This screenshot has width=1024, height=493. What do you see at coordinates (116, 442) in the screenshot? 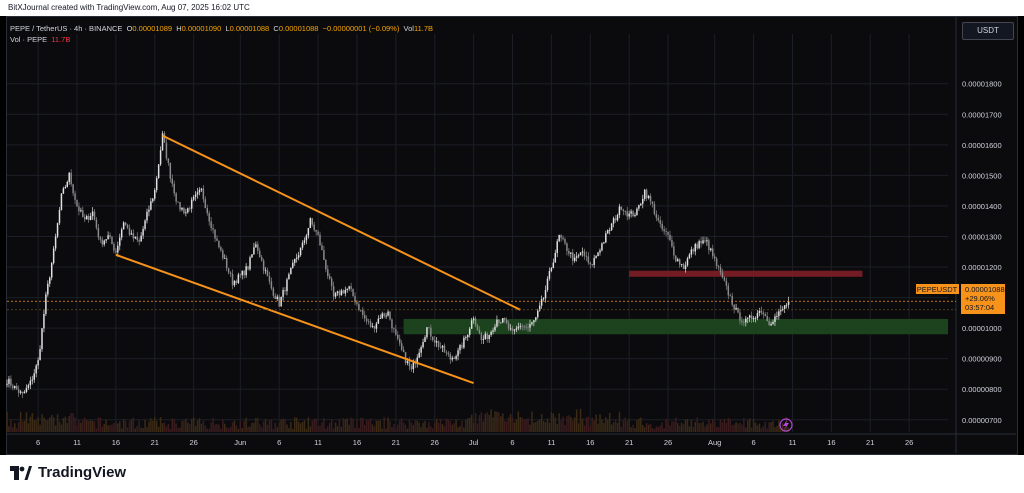
I see `x-tick-label: 16` at bounding box center [116, 442].